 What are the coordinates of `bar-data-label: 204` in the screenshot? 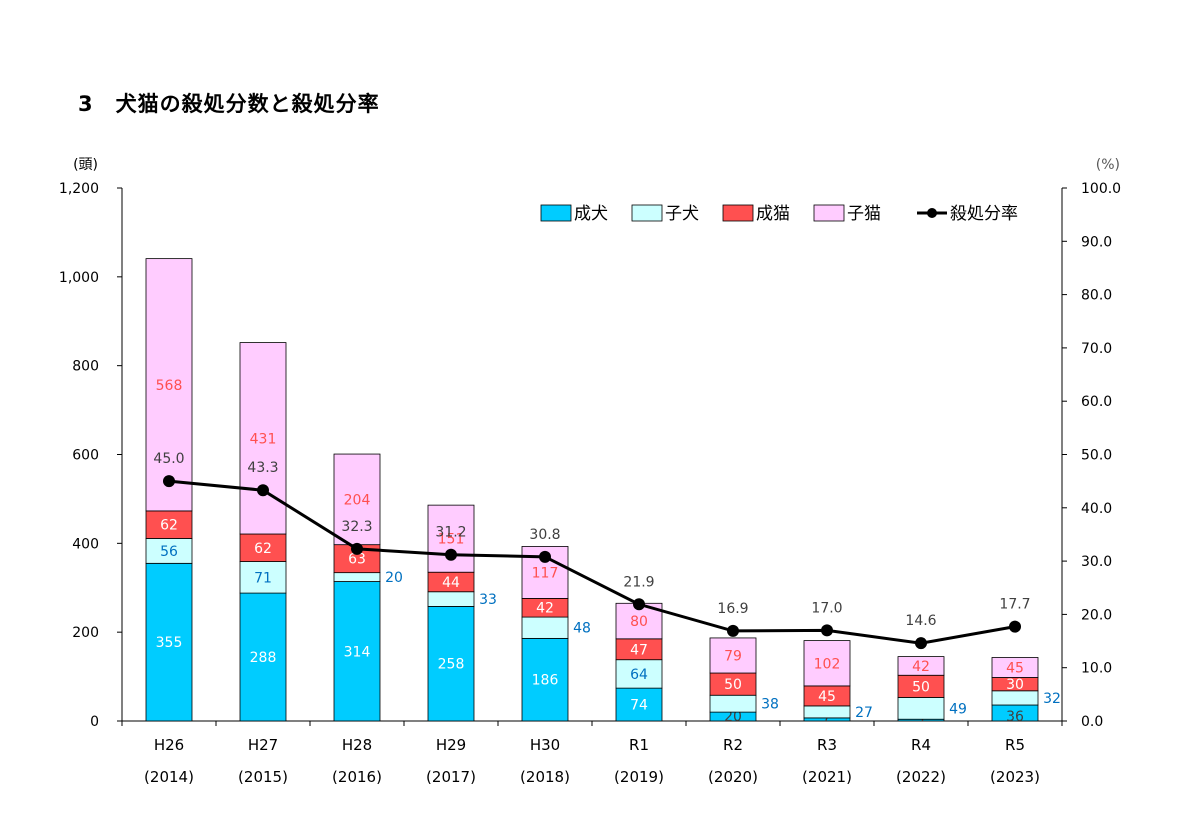 It's located at (357, 500).